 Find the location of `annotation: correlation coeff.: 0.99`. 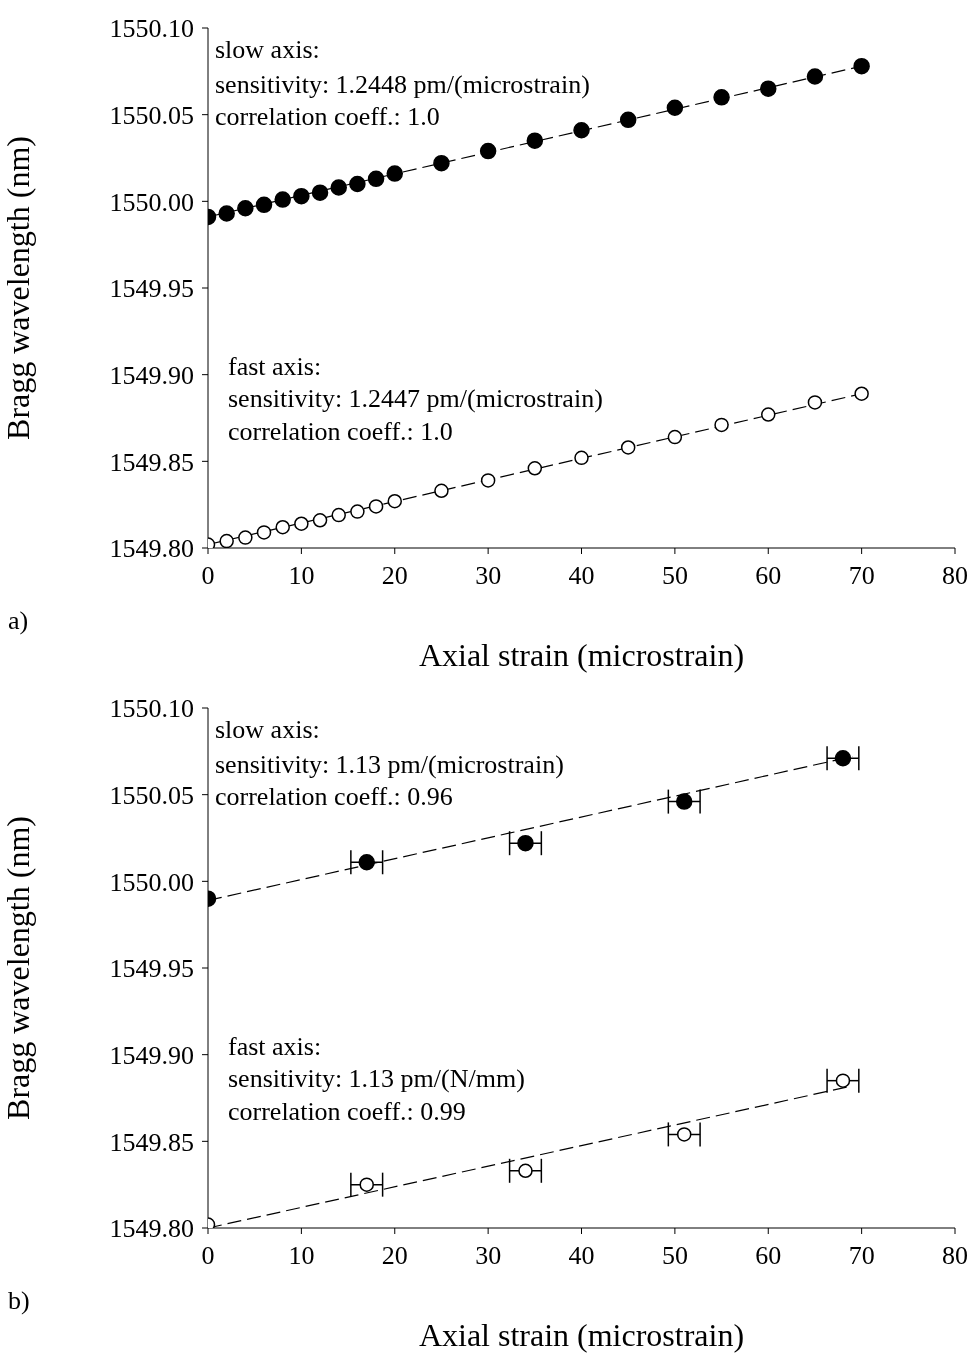

annotation: correlation coeff.: 0.99 is located at coordinates (347, 1112).